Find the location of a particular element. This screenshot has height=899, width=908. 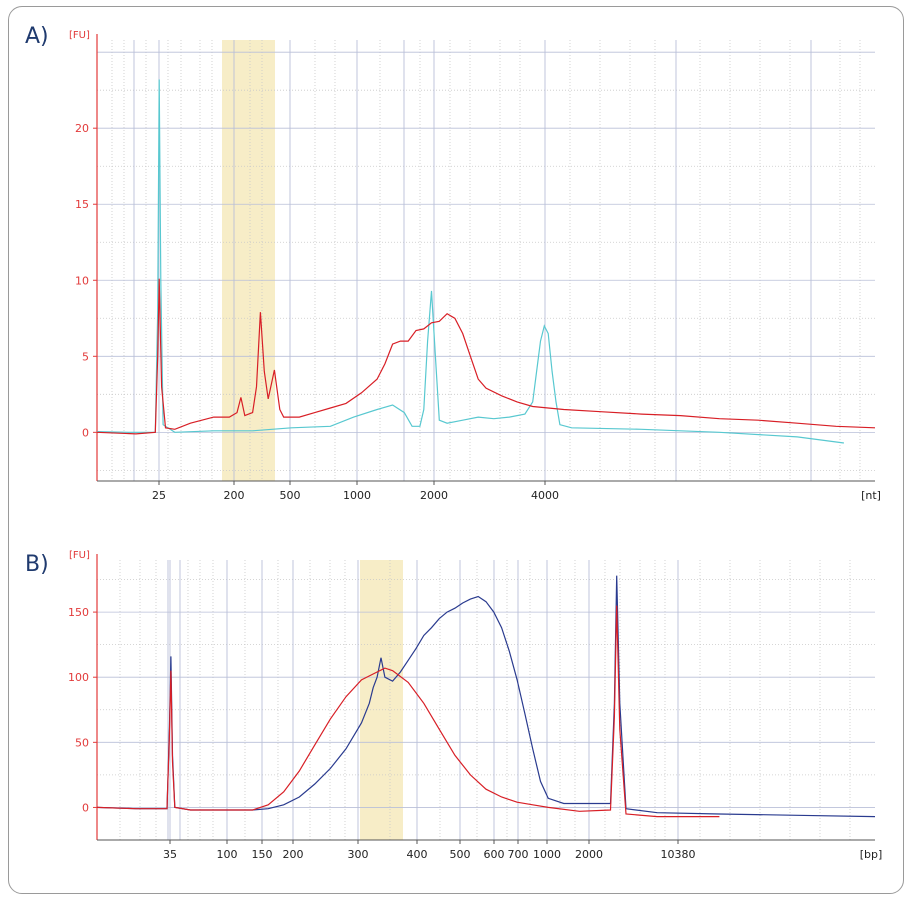

x-tick-label: 10380 is located at coordinates (678, 854).